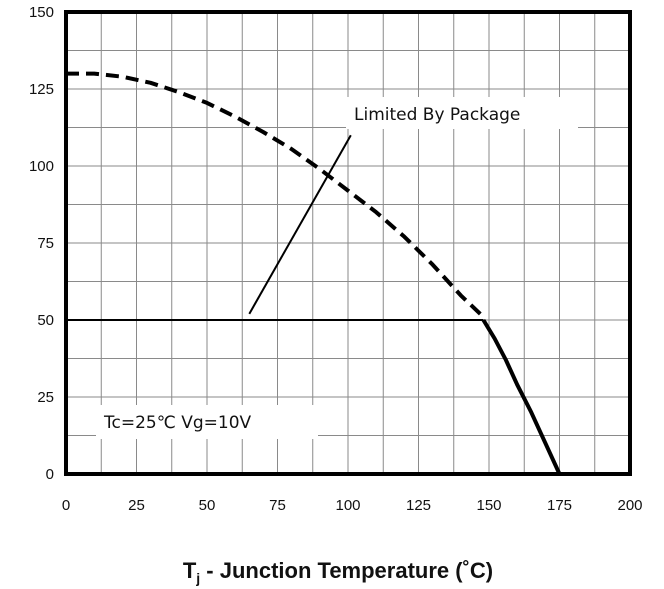 Image resolution: width=664 pixels, height=589 pixels. Describe the element at coordinates (300, 224) in the screenshot. I see `limited-by-package-pointer` at that location.